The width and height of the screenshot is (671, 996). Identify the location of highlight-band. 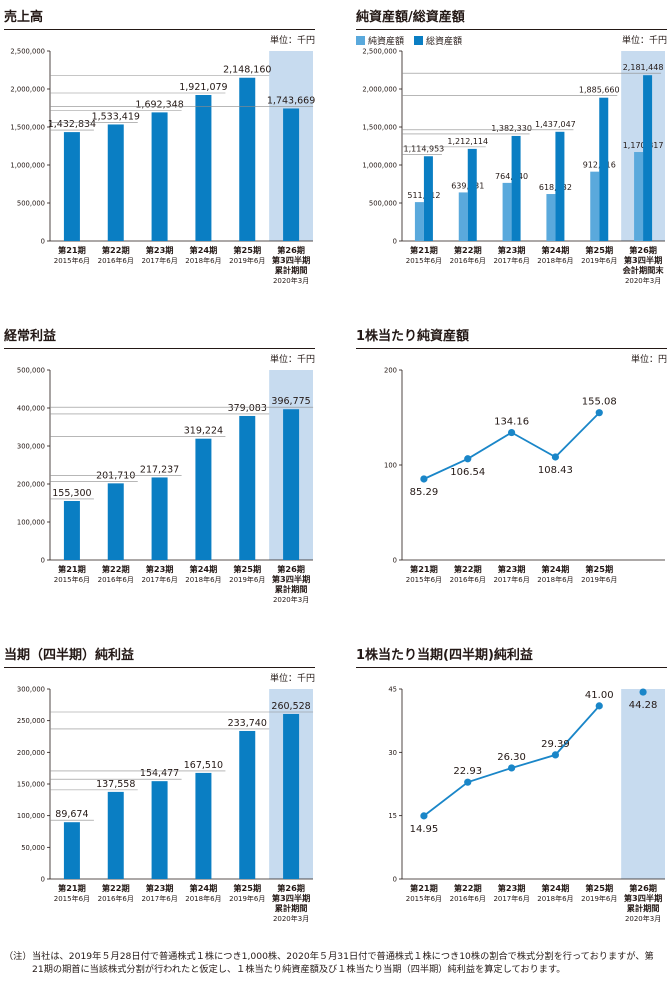
(643, 784).